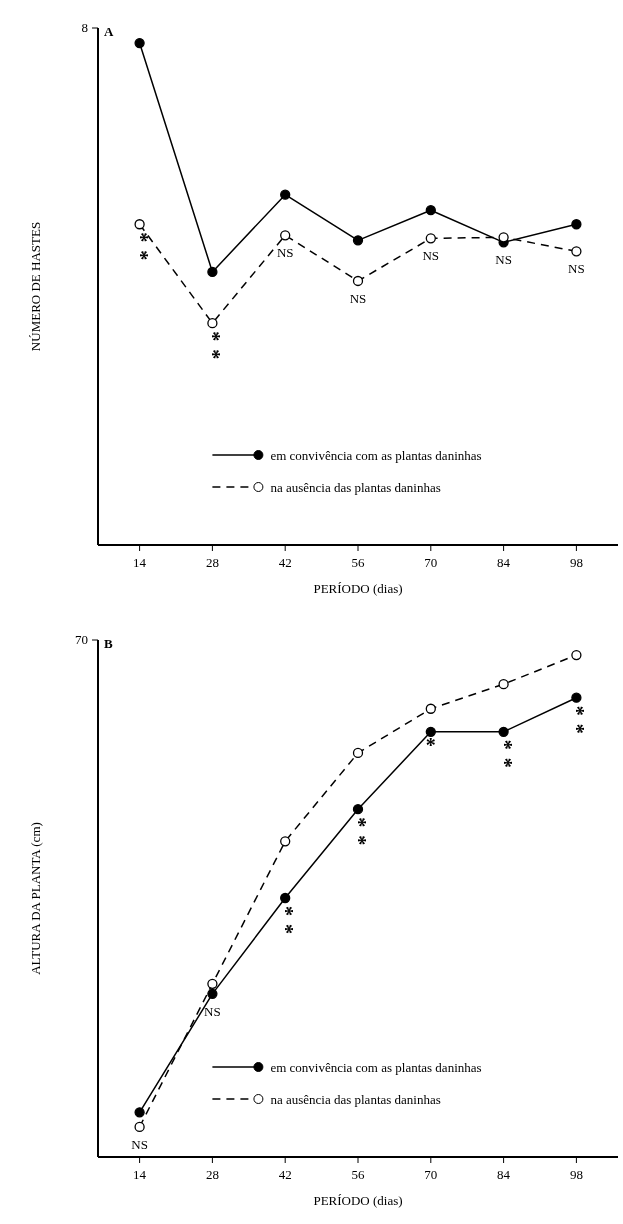  What do you see at coordinates (35, 898) in the screenshot?
I see `y-axis-title: ALTURA DA PLANTA (cm)` at bounding box center [35, 898].